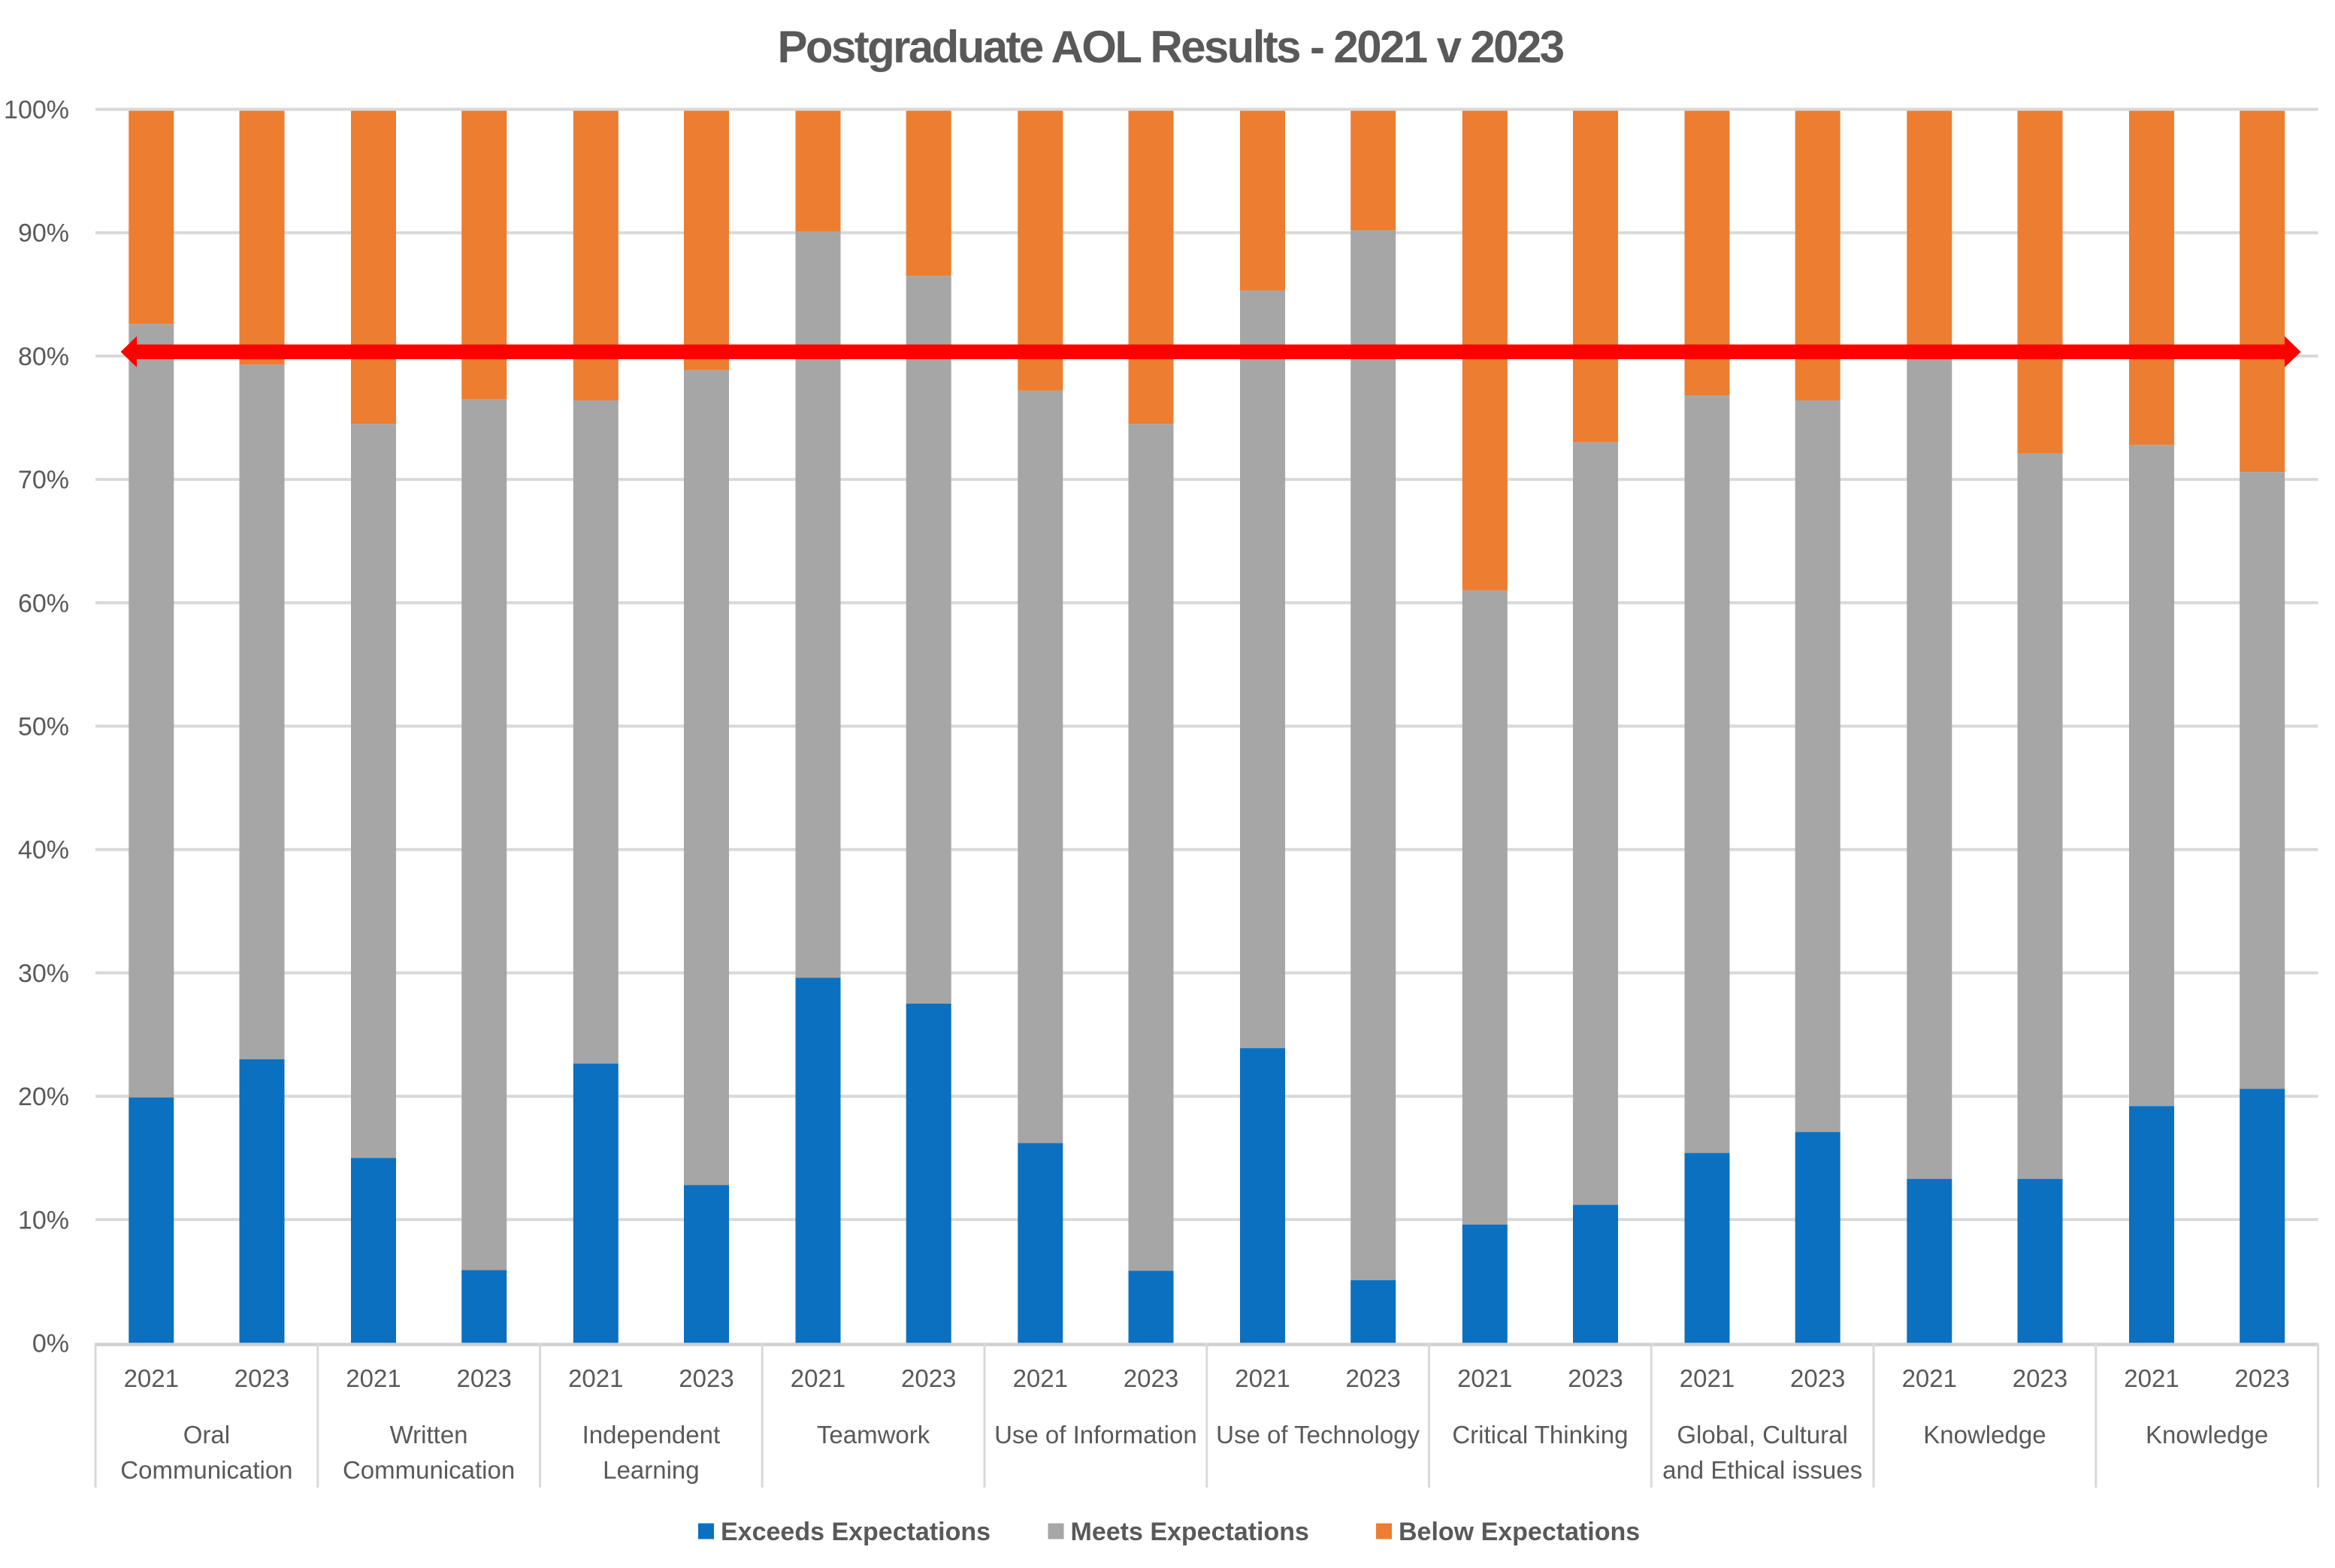  I want to click on svg-text: 40%, so click(43, 850).